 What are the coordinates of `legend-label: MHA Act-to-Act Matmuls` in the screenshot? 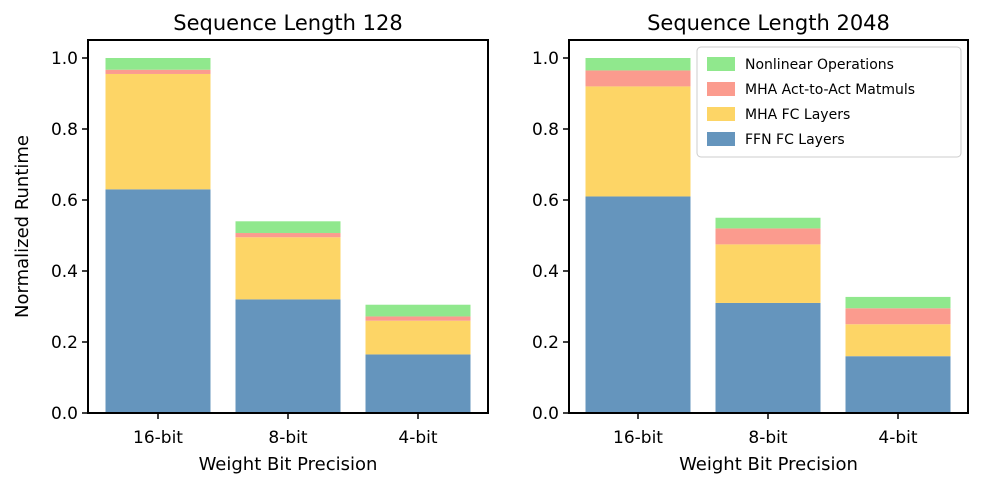 It's located at (830, 90).